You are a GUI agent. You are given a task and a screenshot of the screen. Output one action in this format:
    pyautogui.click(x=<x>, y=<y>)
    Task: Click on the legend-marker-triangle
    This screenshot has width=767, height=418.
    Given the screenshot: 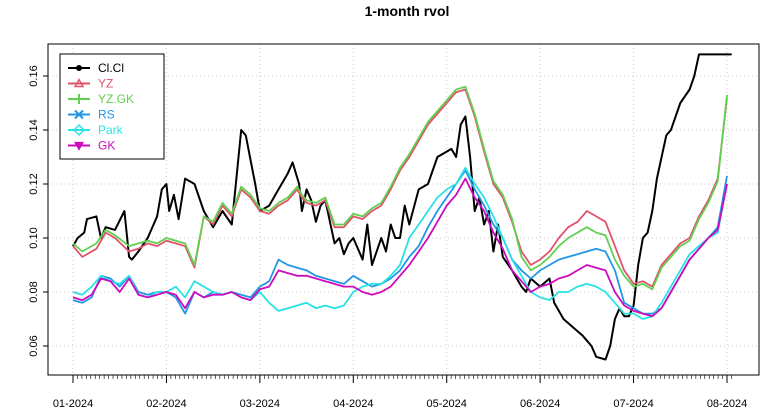 What is the action you would take?
    pyautogui.click(x=79, y=83)
    